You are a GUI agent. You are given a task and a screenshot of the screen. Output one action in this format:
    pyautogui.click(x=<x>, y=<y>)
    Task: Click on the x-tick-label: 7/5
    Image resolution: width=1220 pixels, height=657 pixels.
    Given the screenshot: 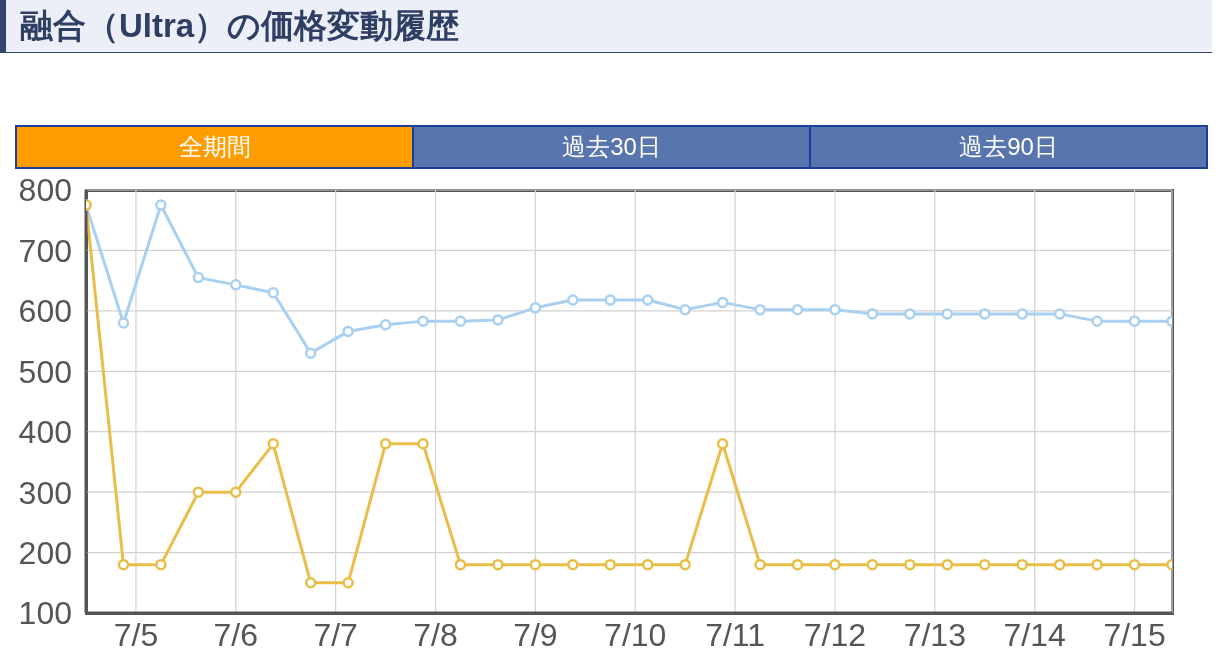 What is the action you would take?
    pyautogui.click(x=136, y=634)
    